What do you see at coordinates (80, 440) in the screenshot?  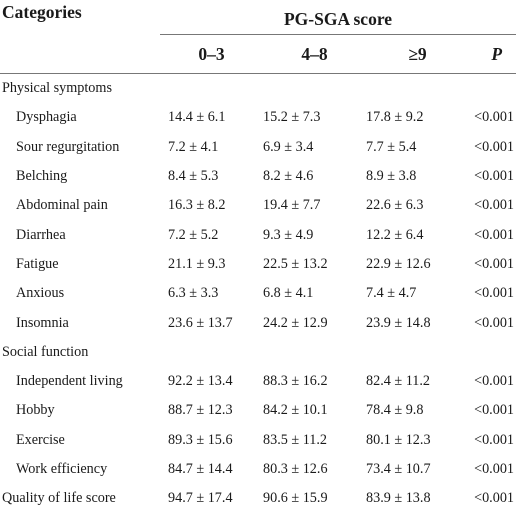 I see `row-label: Exercise` at bounding box center [80, 440].